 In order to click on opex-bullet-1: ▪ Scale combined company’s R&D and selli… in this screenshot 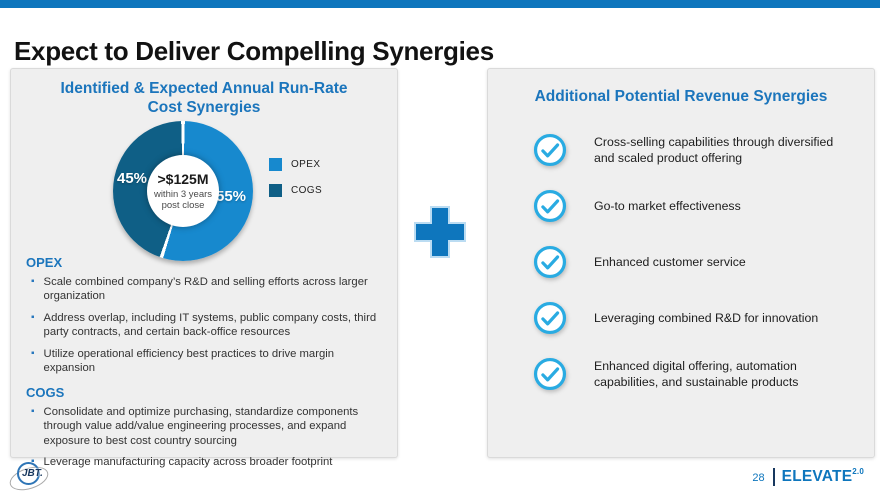, I will do `click(206, 289)`.